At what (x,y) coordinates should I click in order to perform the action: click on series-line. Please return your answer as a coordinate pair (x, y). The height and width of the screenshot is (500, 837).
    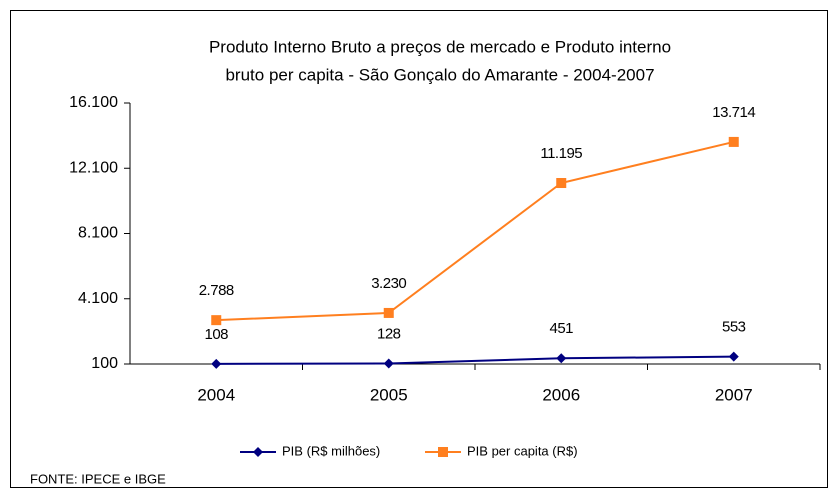
    Looking at the image, I should click on (475, 360).